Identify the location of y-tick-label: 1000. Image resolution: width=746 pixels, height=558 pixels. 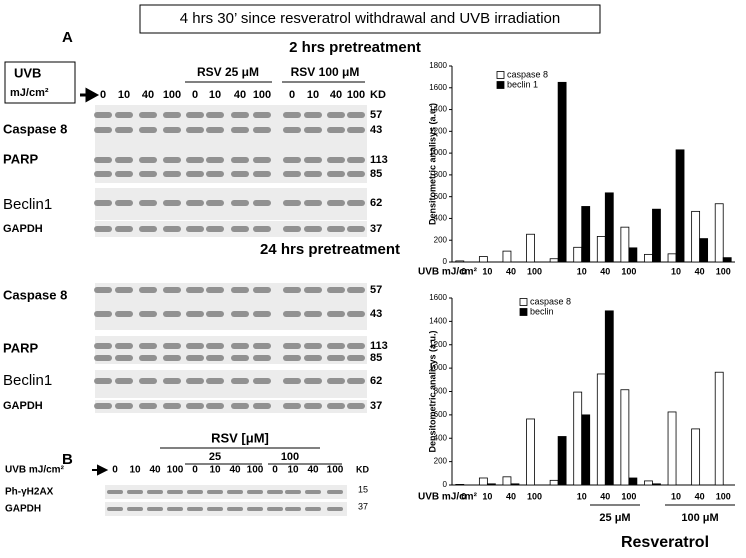
(438, 152).